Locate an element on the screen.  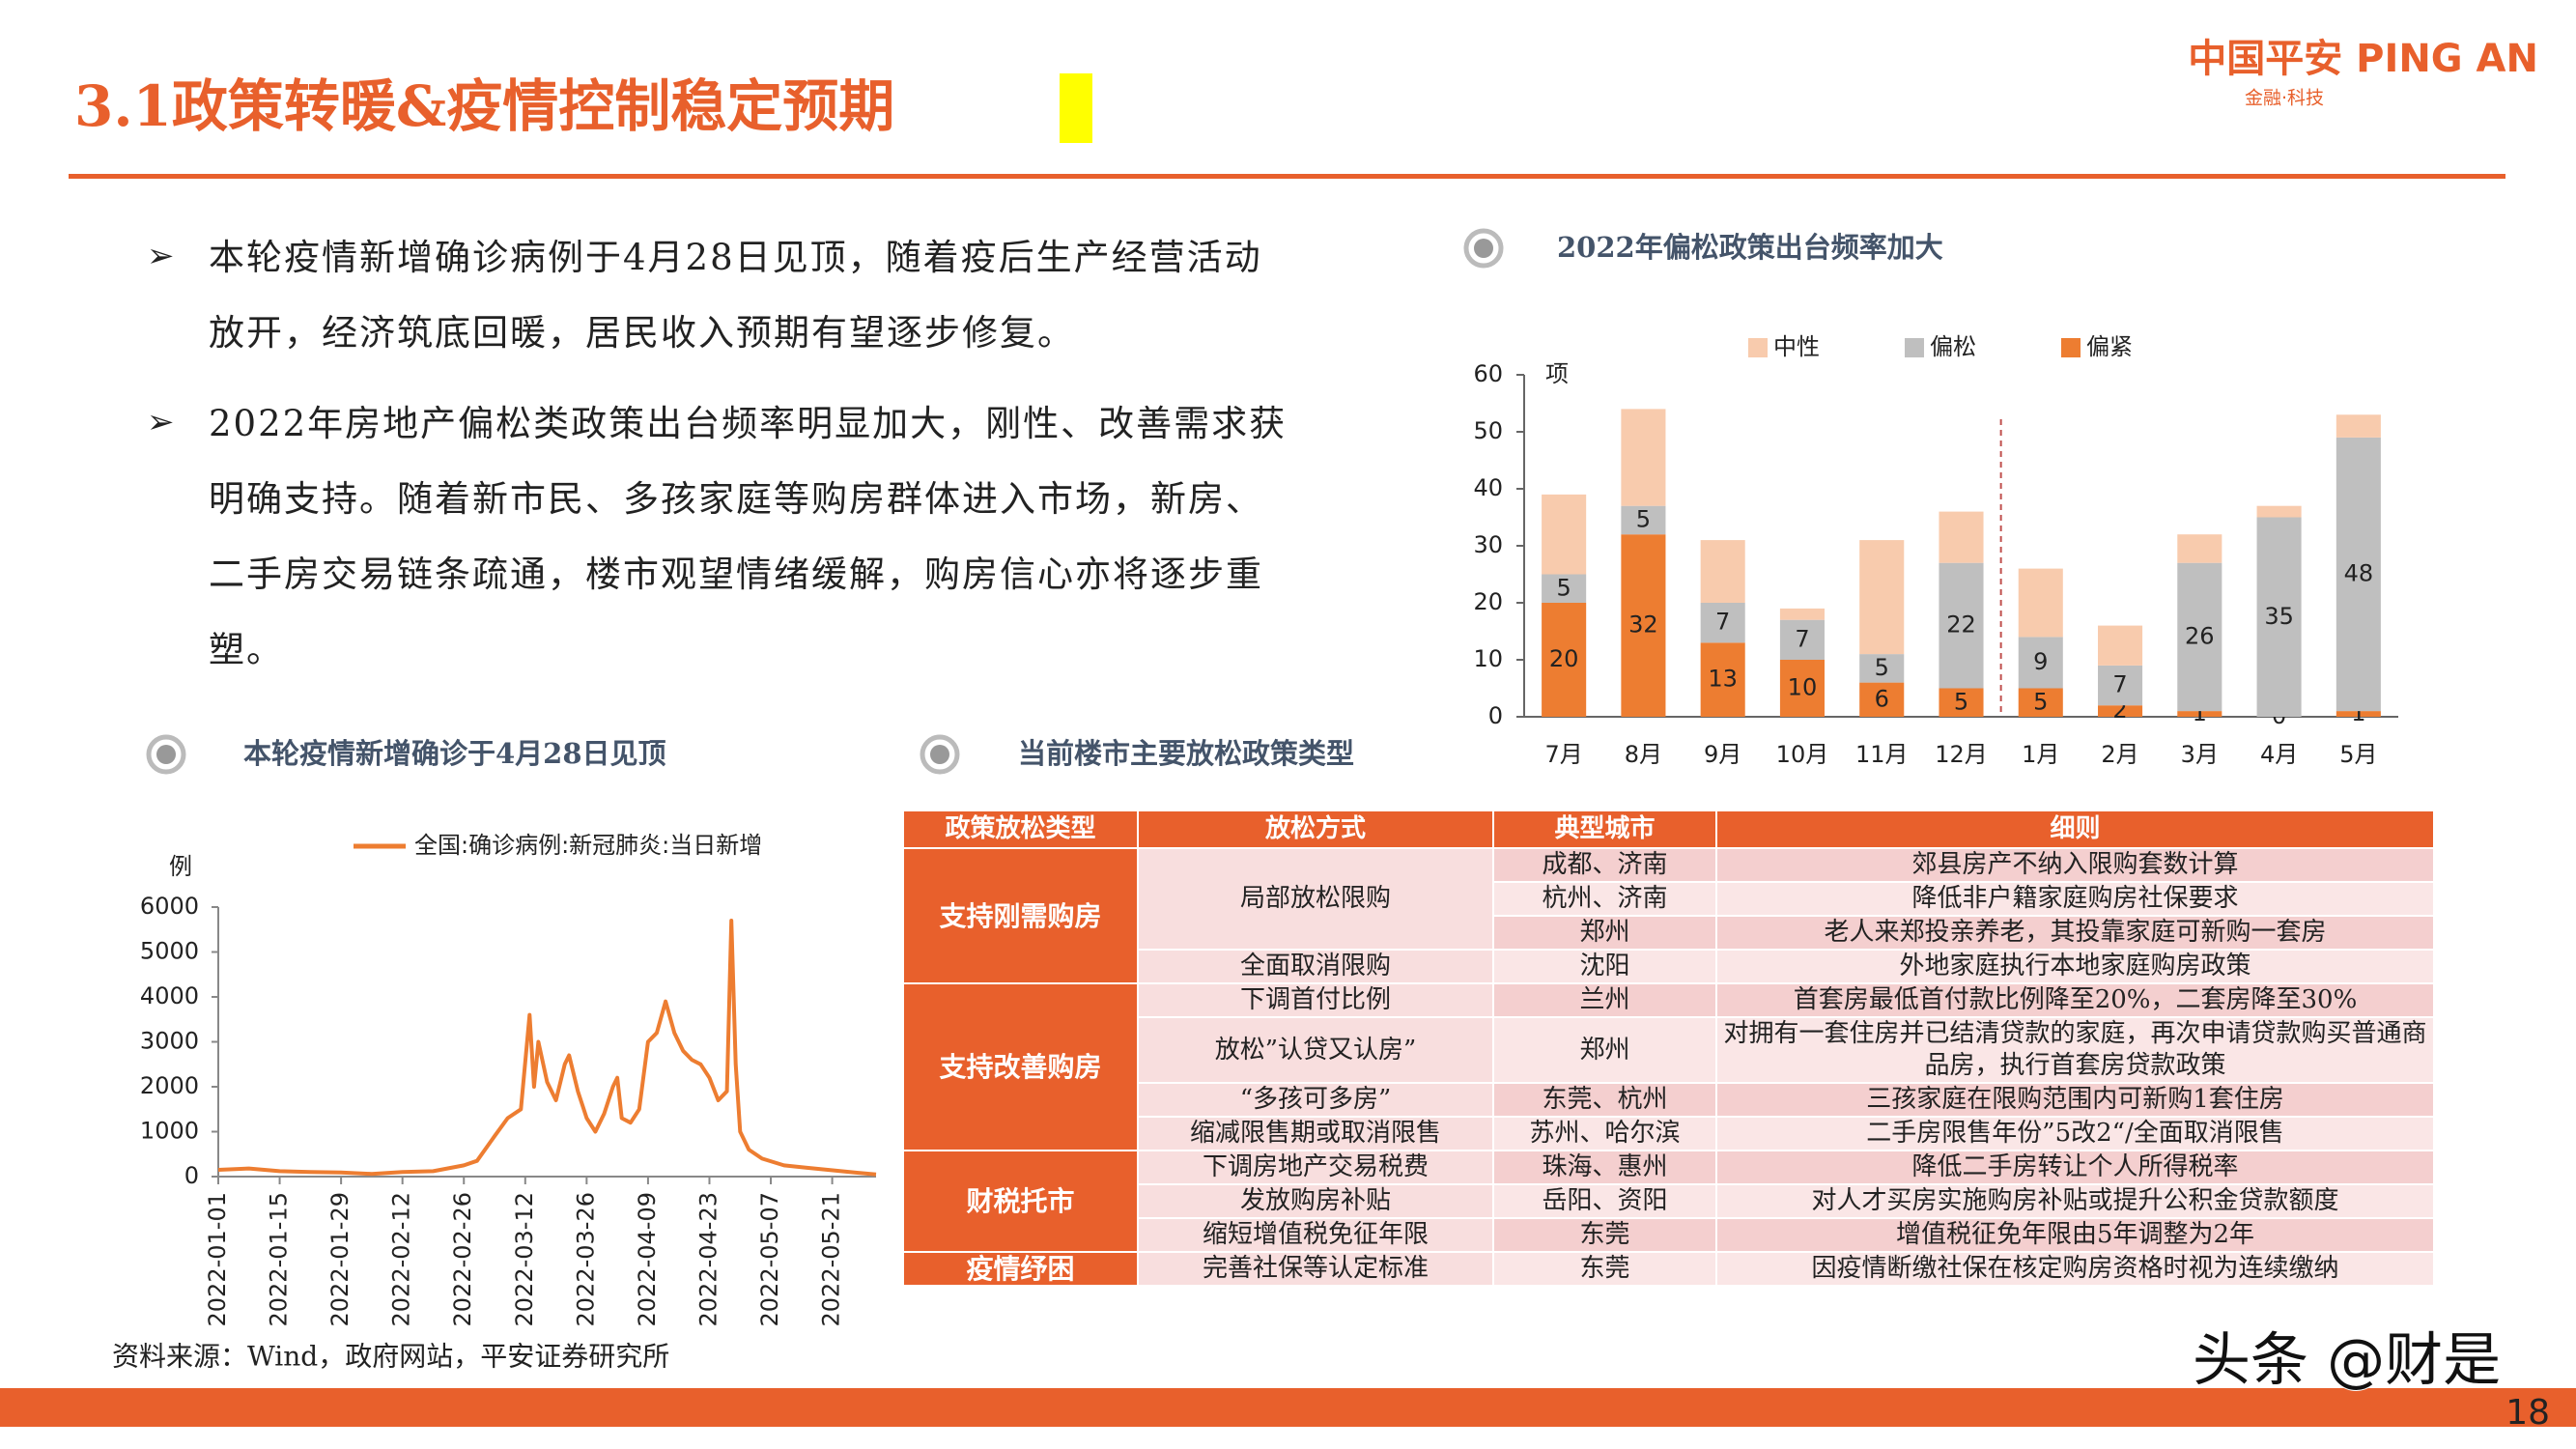
y-tick-label: 6000 is located at coordinates (169, 906).